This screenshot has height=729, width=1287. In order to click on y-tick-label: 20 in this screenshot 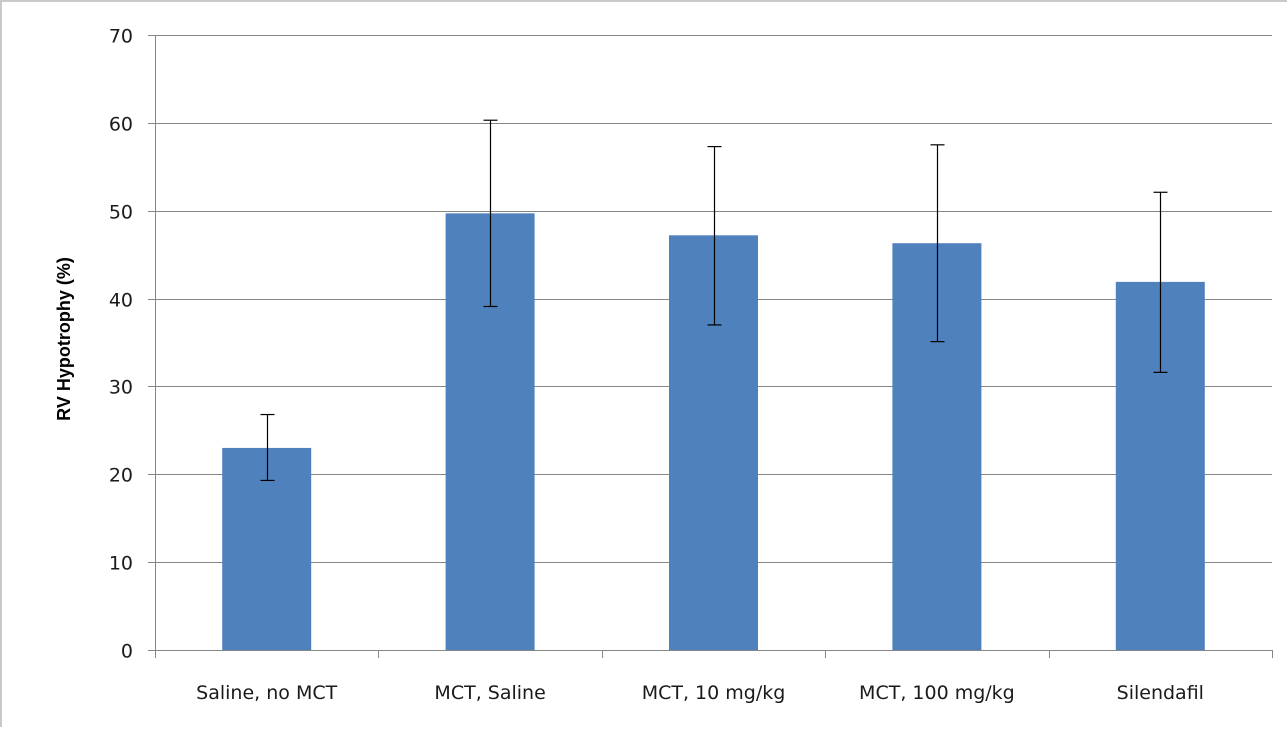, I will do `click(121, 476)`.